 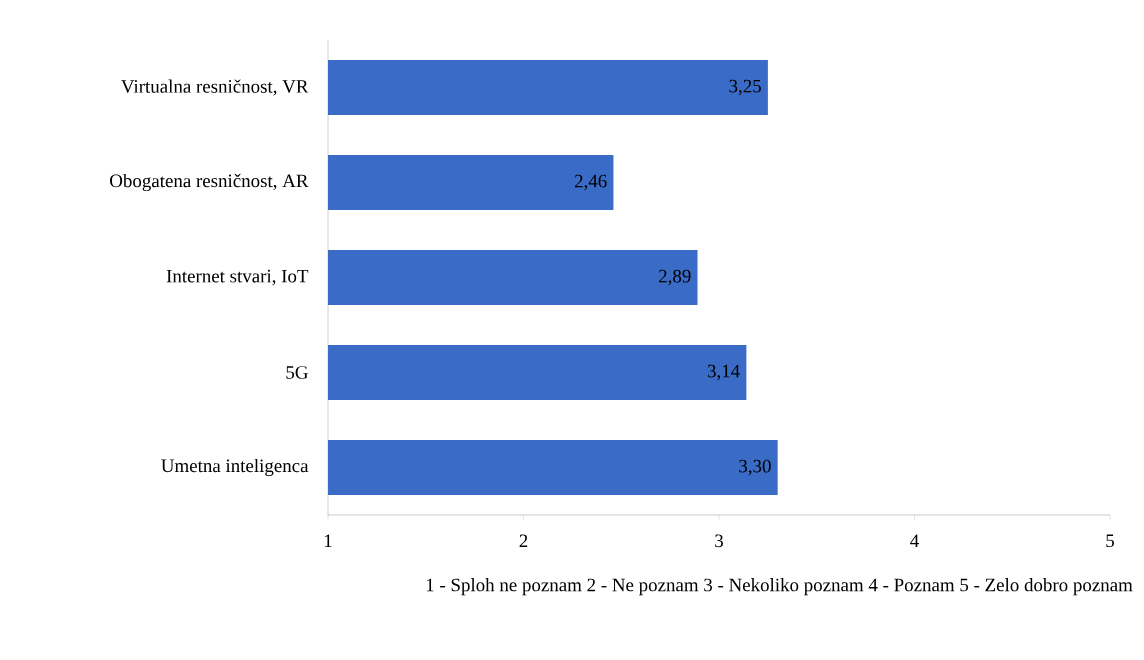 I want to click on y-tick-label: Obogatena resničnost, AR, so click(x=209, y=182).